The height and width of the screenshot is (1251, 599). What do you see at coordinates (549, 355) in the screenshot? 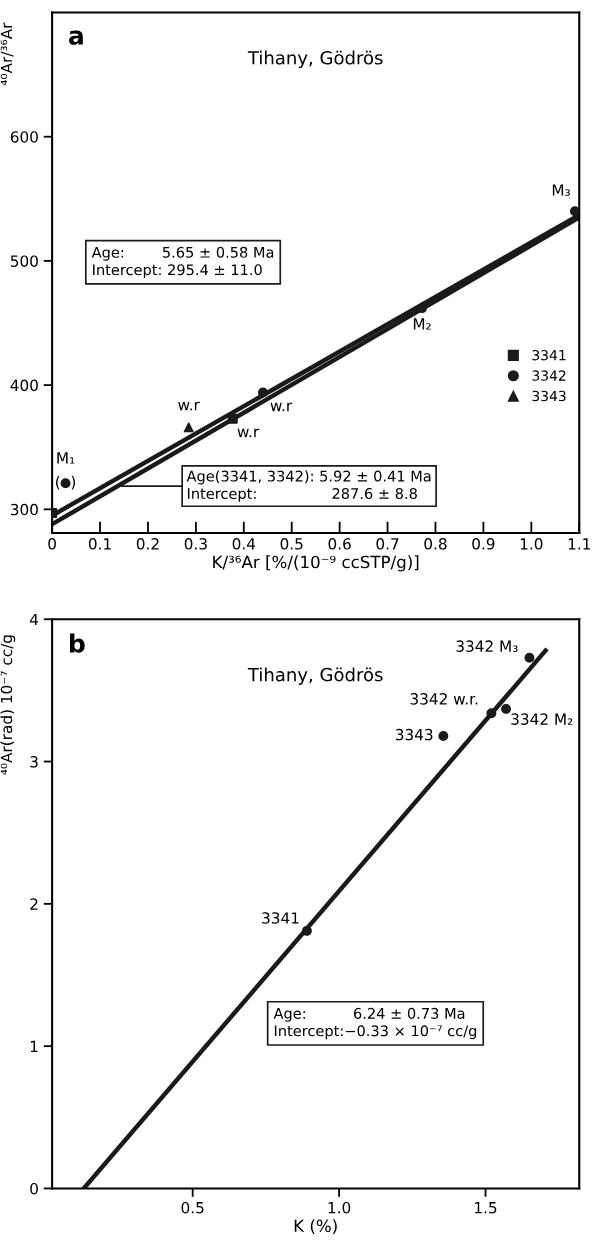
I see `legend-label: 3341` at bounding box center [549, 355].